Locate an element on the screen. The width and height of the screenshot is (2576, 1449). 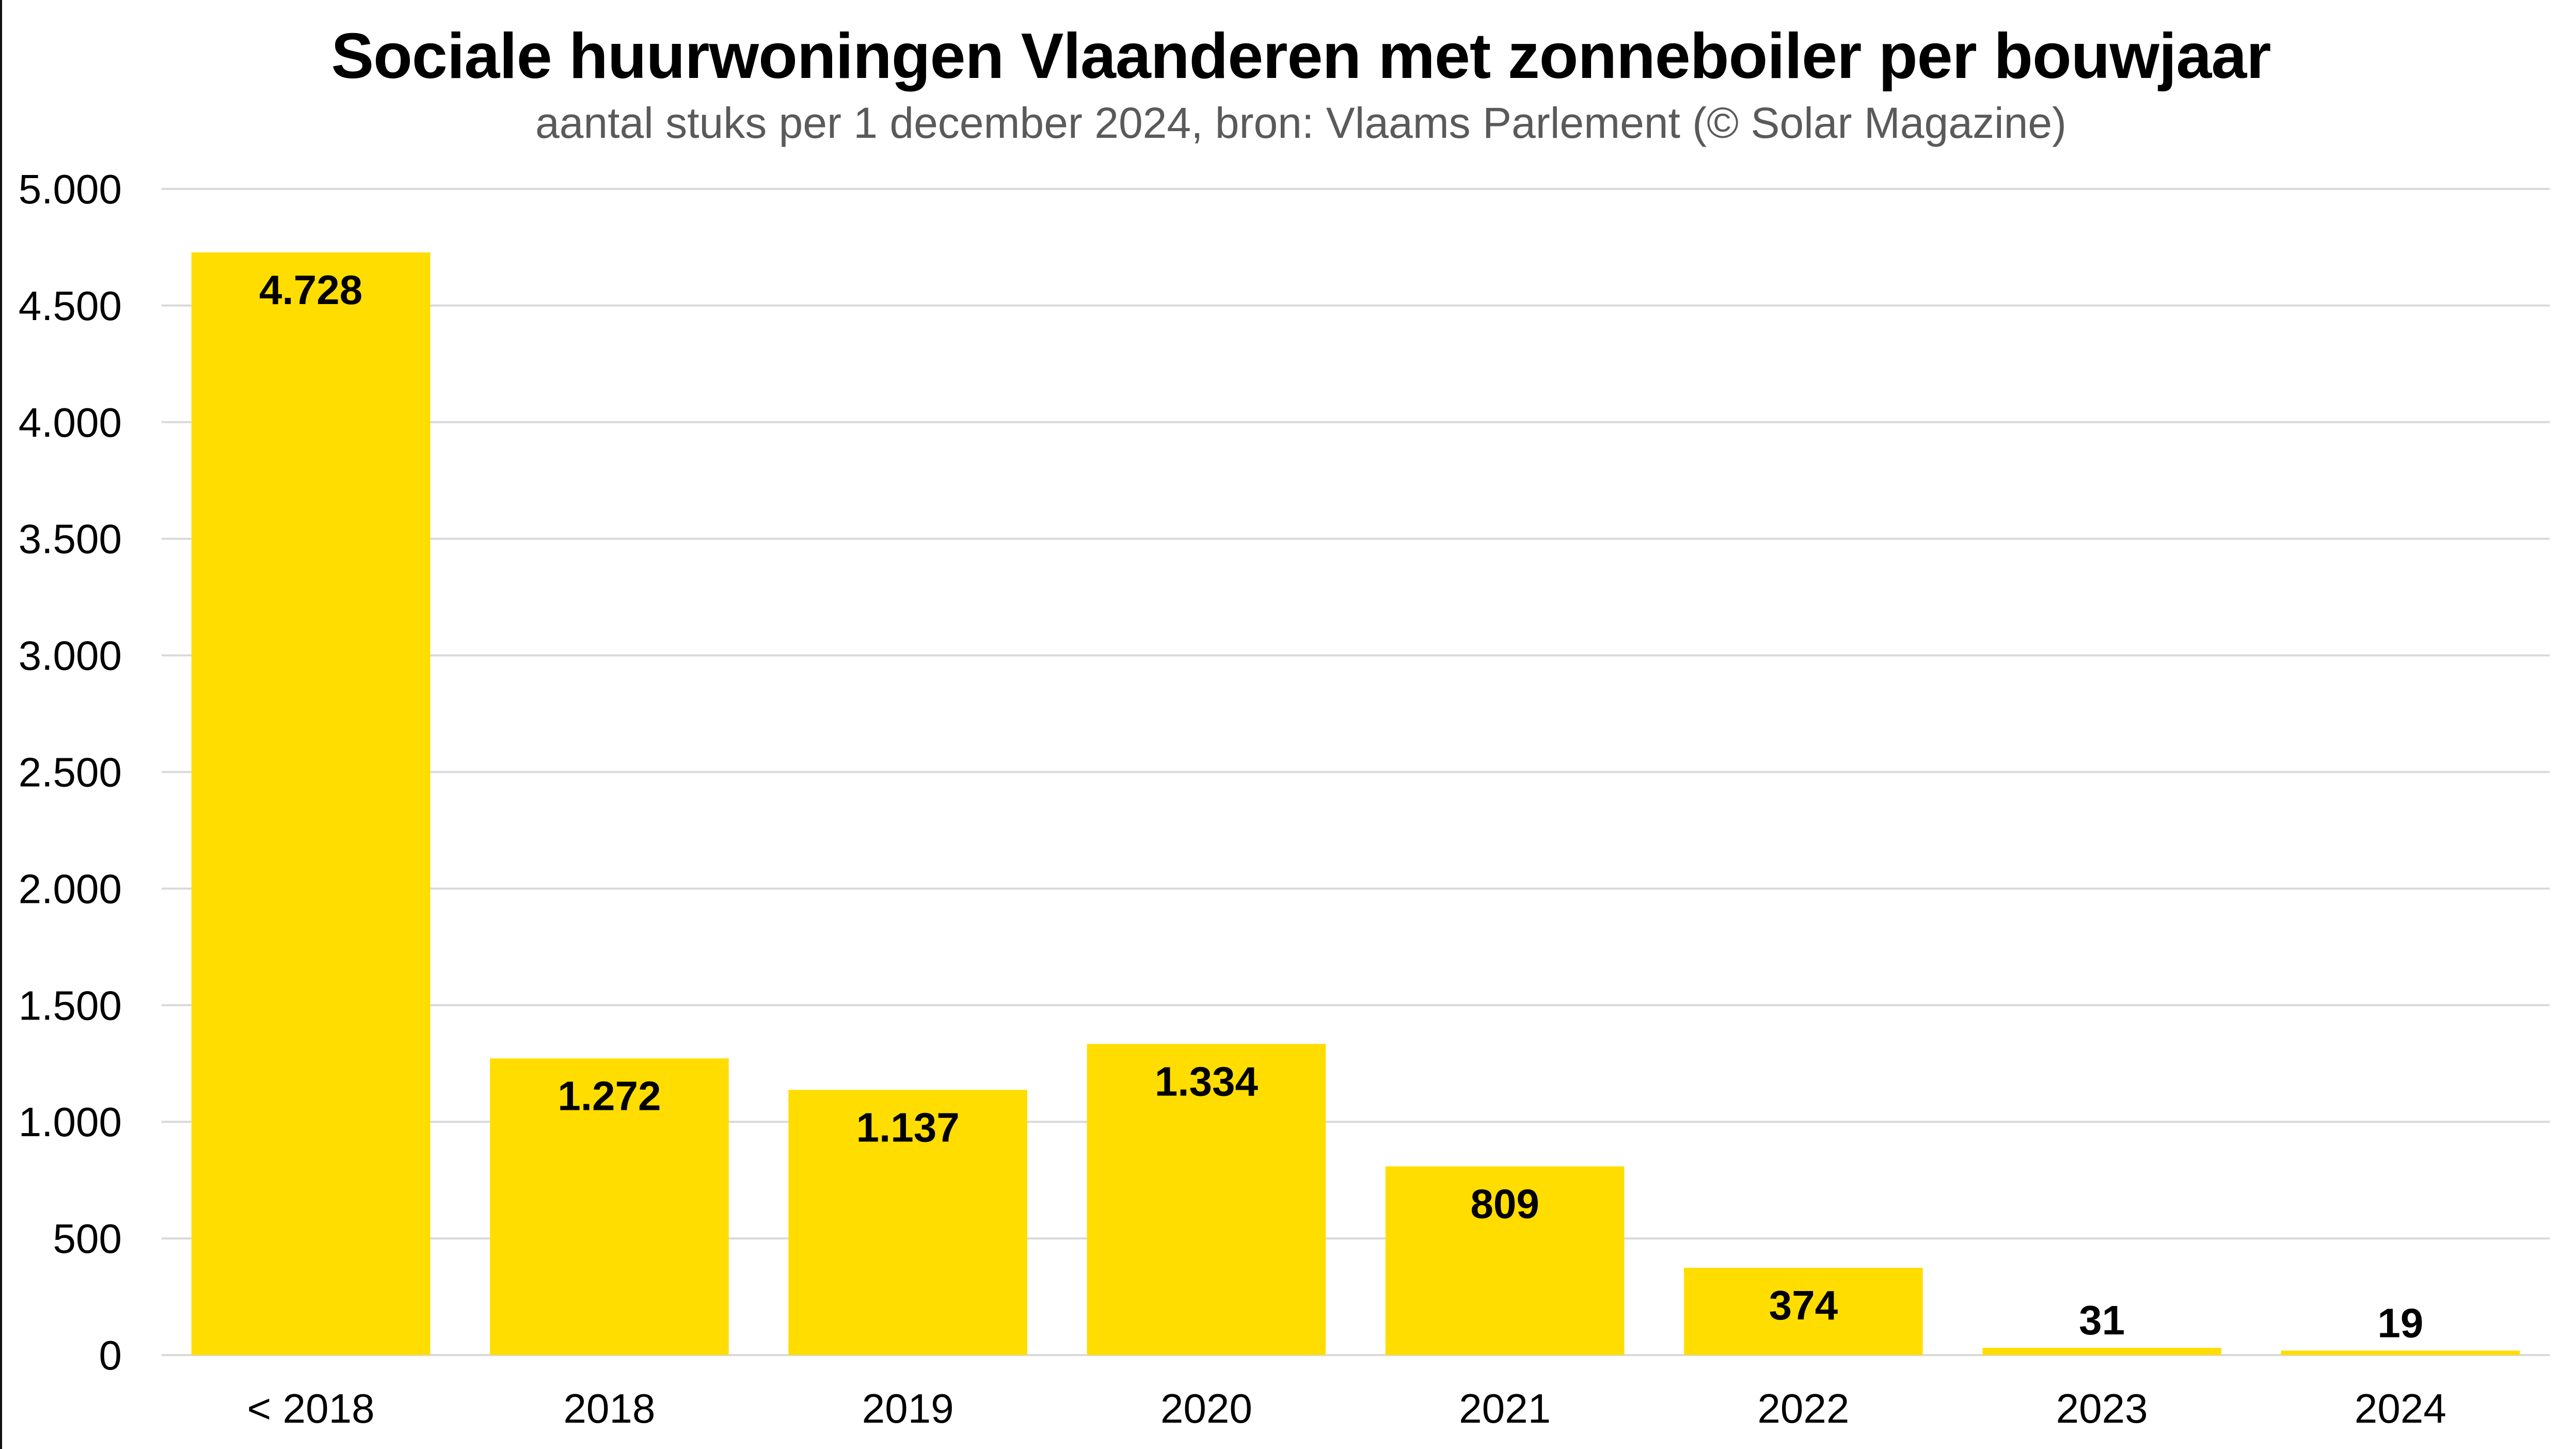
y-tick-label: 5.000 is located at coordinates (70, 189).